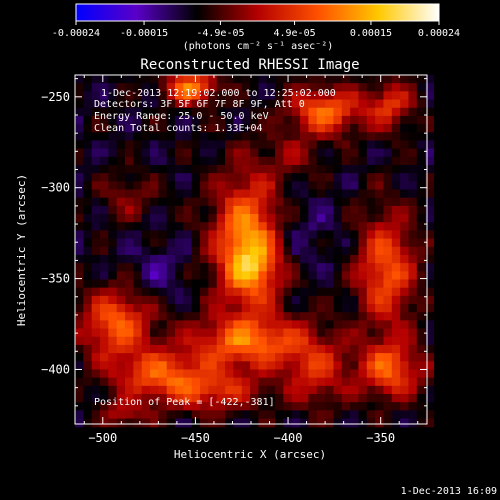  I want to click on y-tick-label: −400, so click(55, 369).